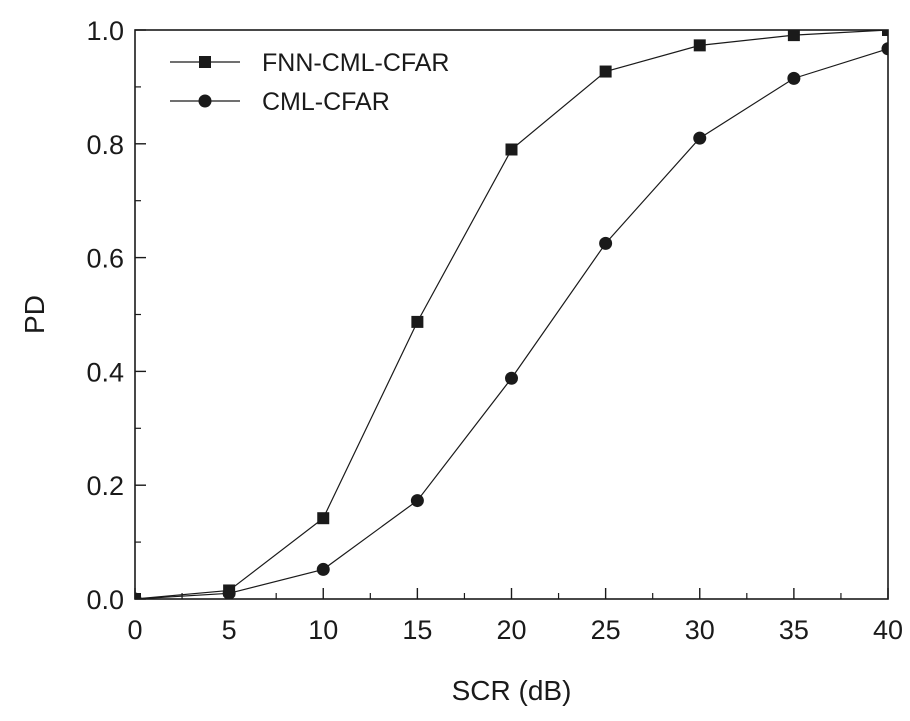 This screenshot has width=910, height=721. Describe the element at coordinates (417, 630) in the screenshot. I see `x-tick-label: 15` at that location.